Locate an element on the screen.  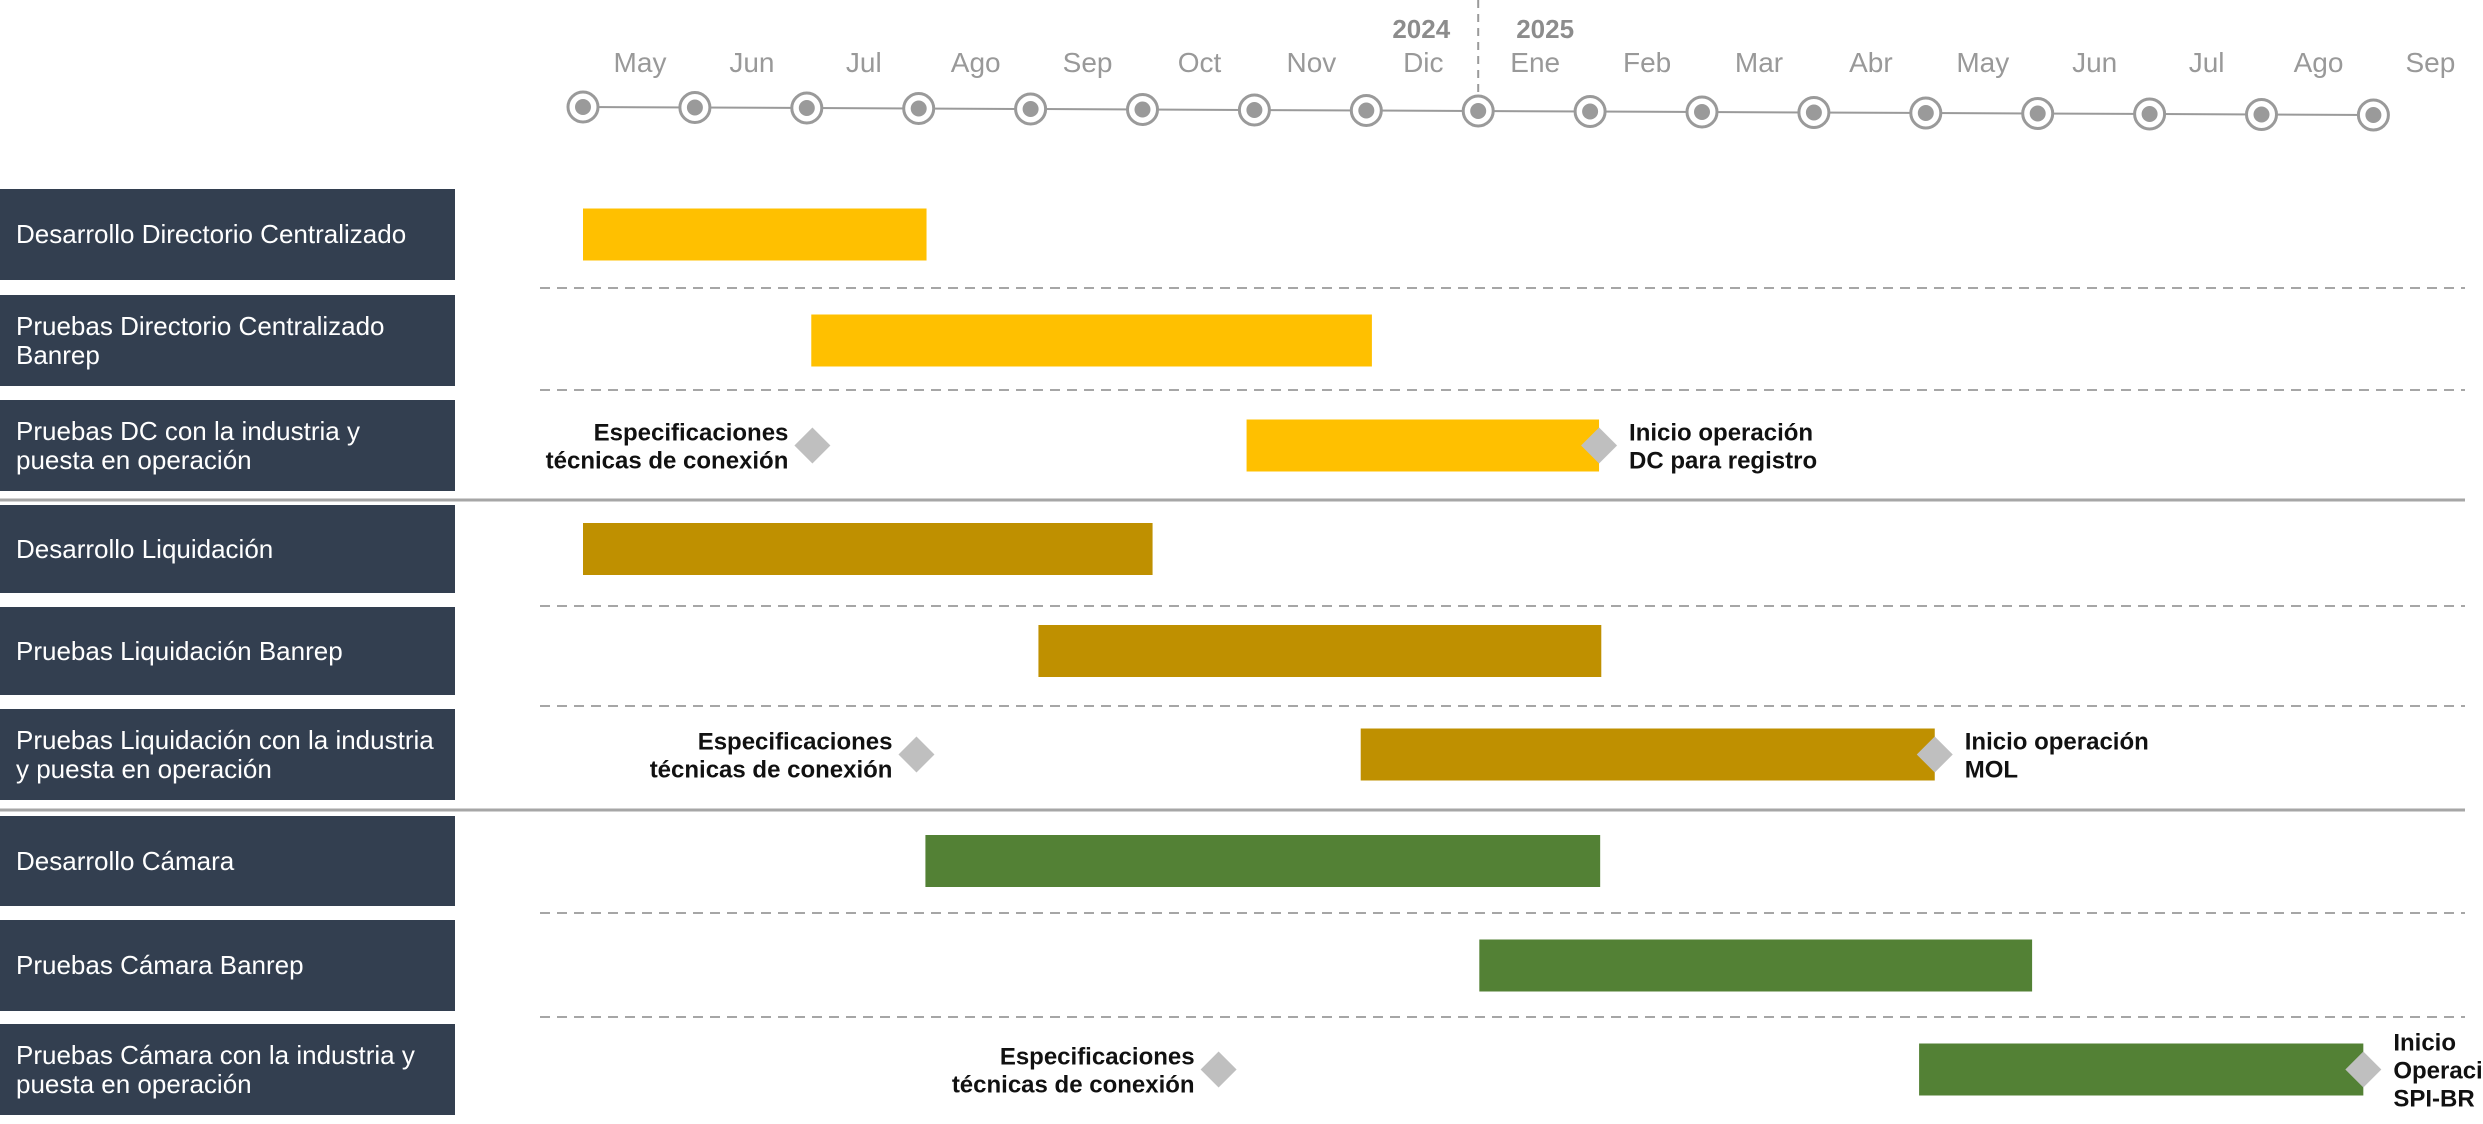
row-label-pruebas-liquidacion-banrep: Pruebas Liquidación Banrep is located at coordinates (227, 651).